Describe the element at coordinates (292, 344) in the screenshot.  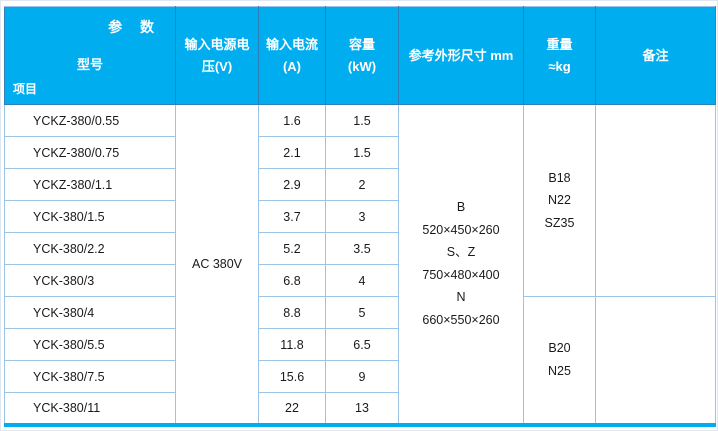
I see `current-cell: 11.8` at that location.